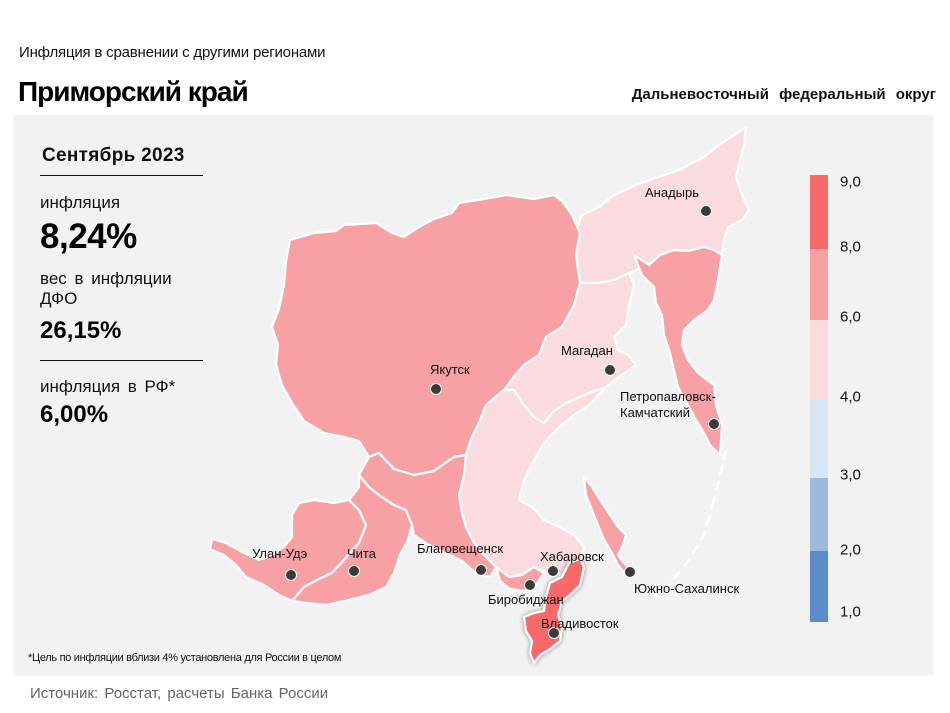  Describe the element at coordinates (80, 202) in the screenshot. I see `inflation-label: инфляция` at that location.